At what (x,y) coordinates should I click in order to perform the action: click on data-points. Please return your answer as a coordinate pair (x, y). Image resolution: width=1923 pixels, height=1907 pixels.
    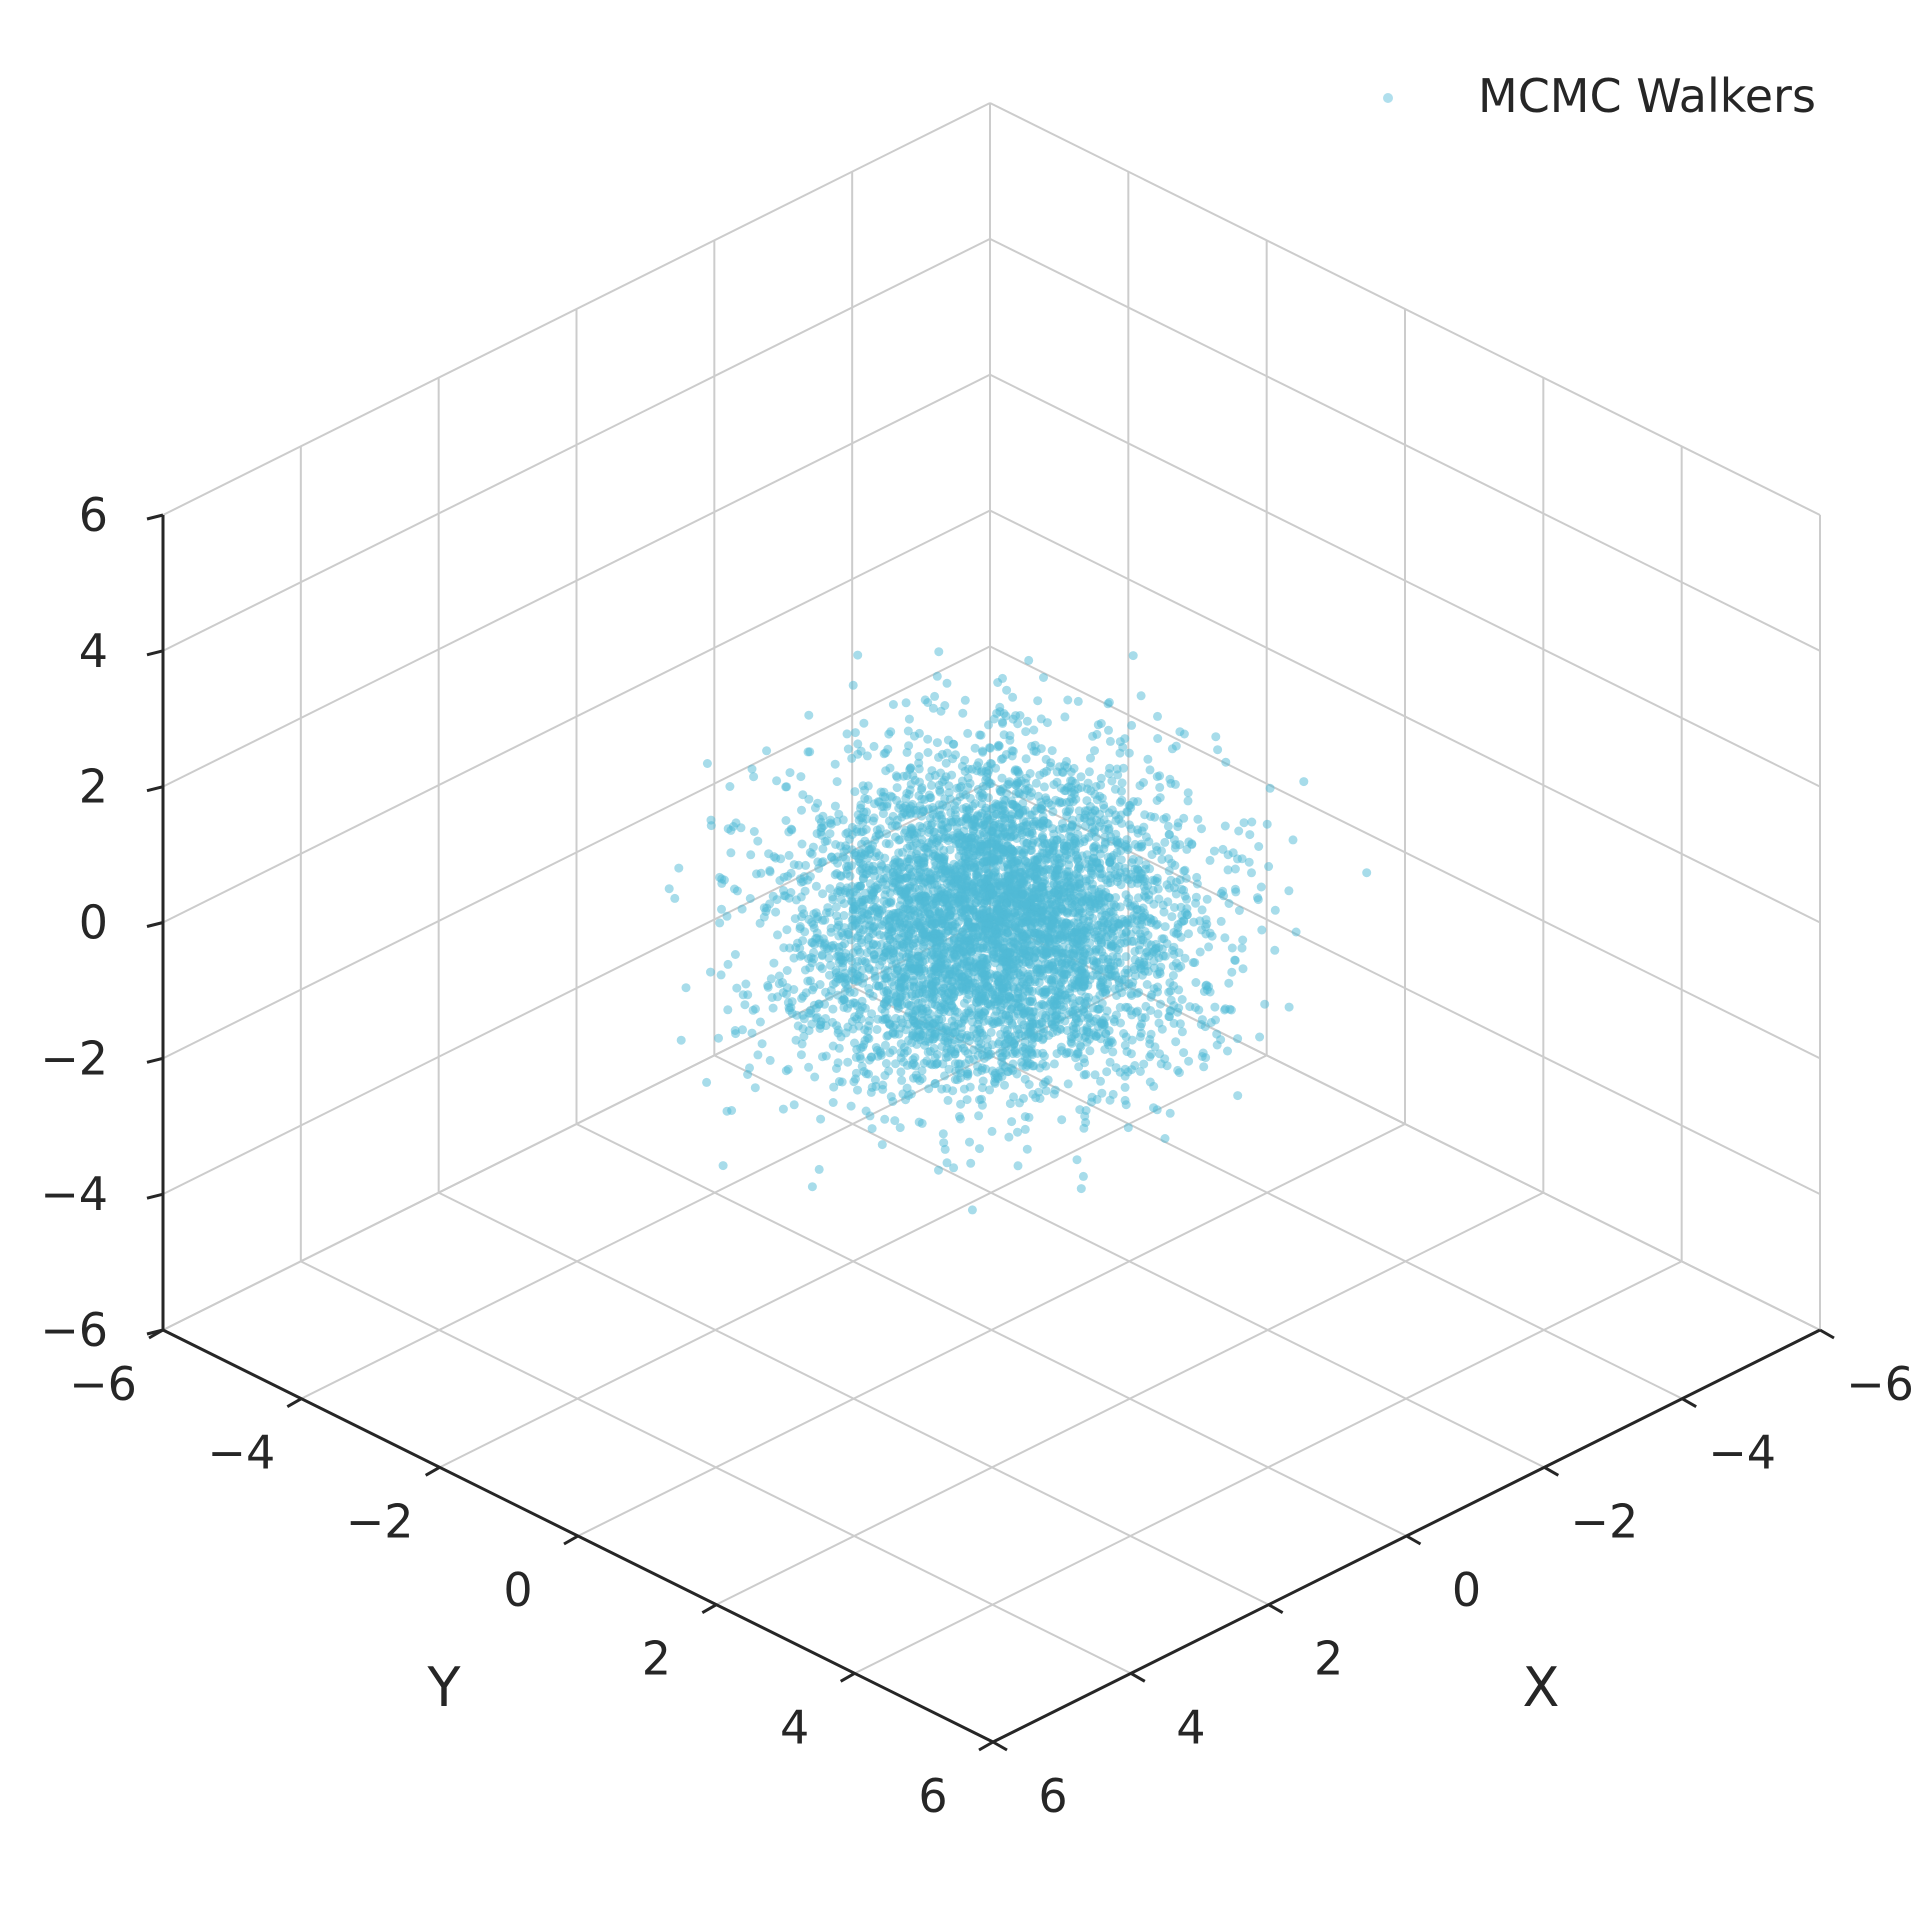
    Looking at the image, I should click on (1018, 931).